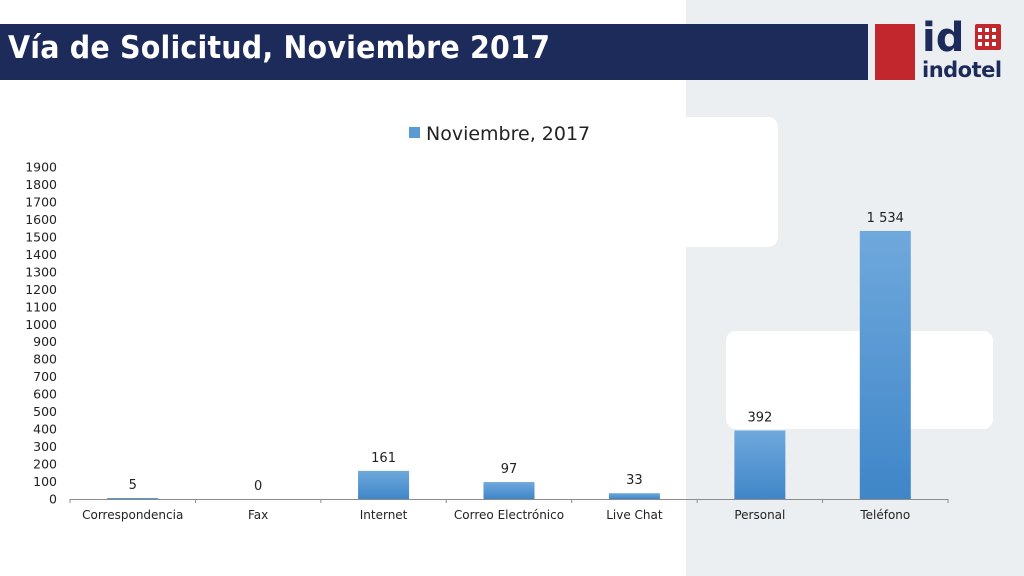 The width and height of the screenshot is (1024, 576). I want to click on y-tick-label: 1800, so click(41, 184).